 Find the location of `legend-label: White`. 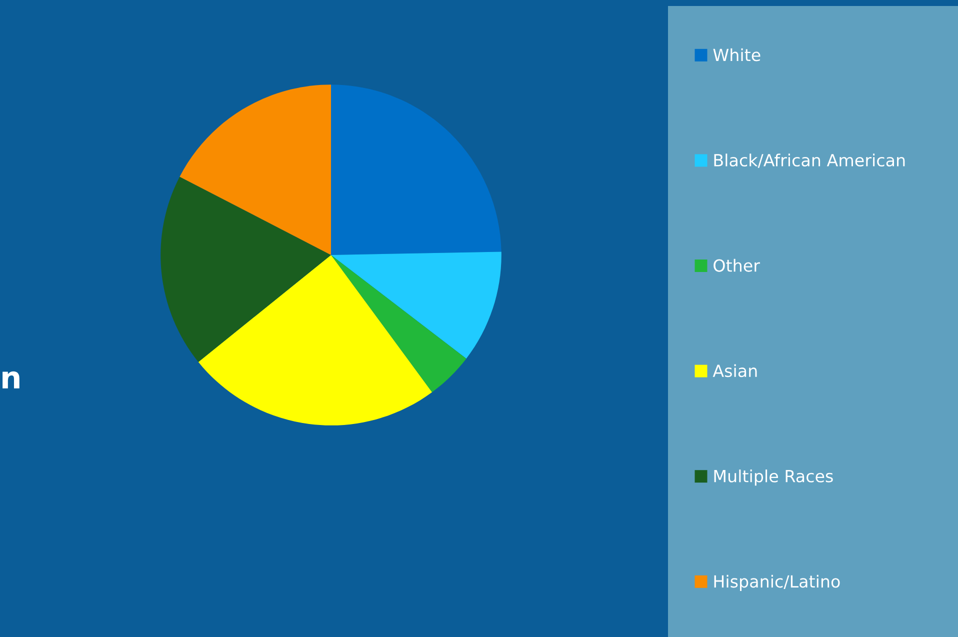

legend-label: White is located at coordinates (736, 55).